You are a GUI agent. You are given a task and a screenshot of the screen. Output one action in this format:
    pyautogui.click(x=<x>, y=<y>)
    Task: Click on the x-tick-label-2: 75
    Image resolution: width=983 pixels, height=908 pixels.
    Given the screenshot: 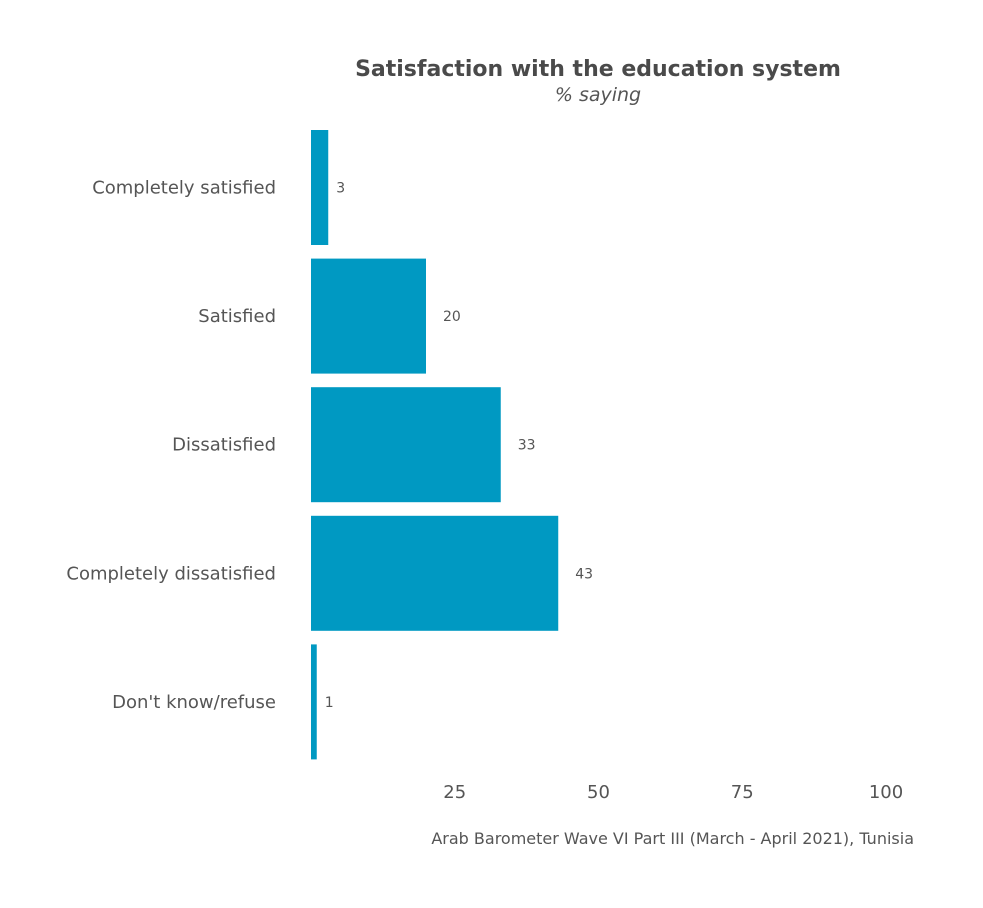 What is the action you would take?
    pyautogui.click(x=742, y=792)
    